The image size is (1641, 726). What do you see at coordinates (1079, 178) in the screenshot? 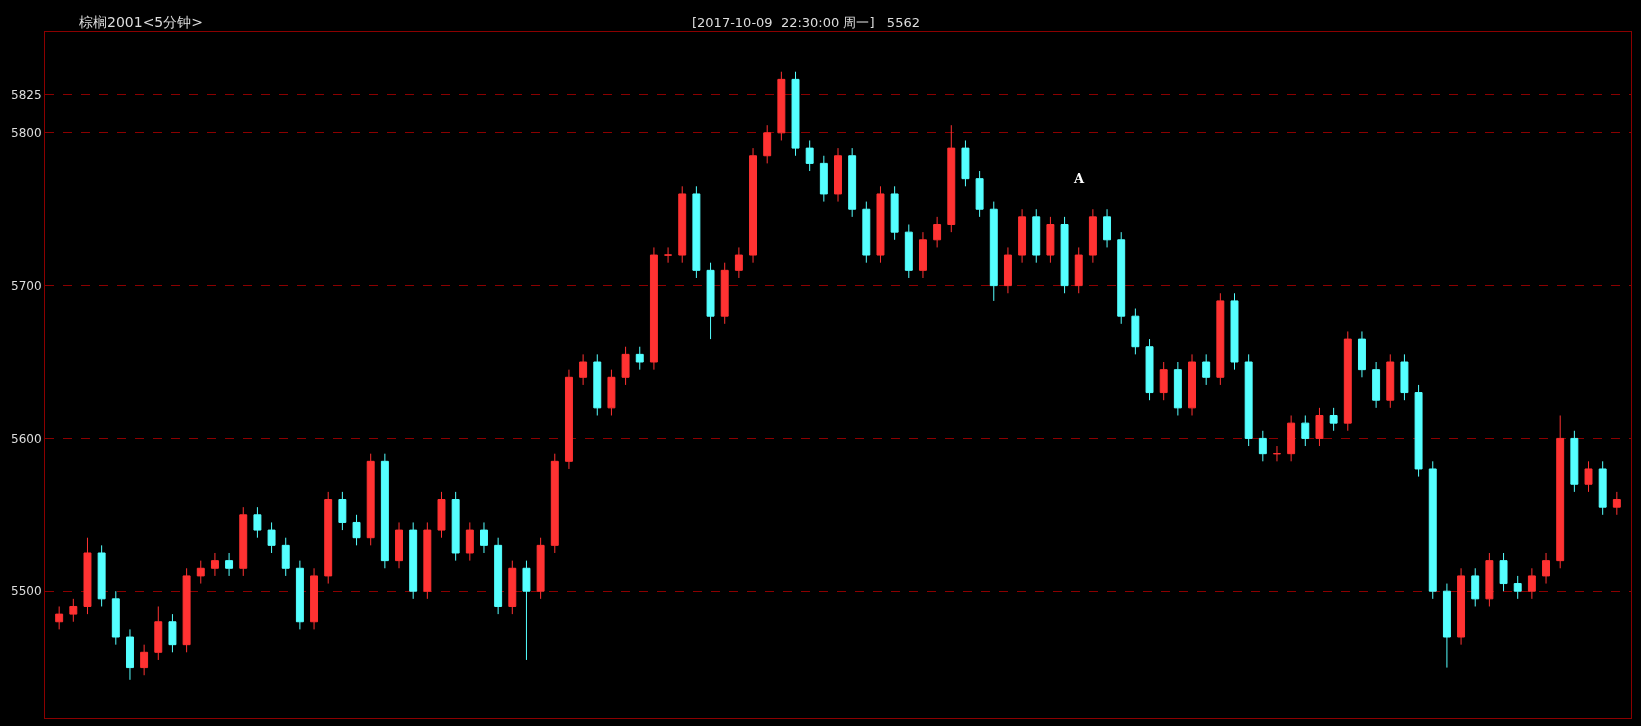
I see `annotation: A` at bounding box center [1079, 178].